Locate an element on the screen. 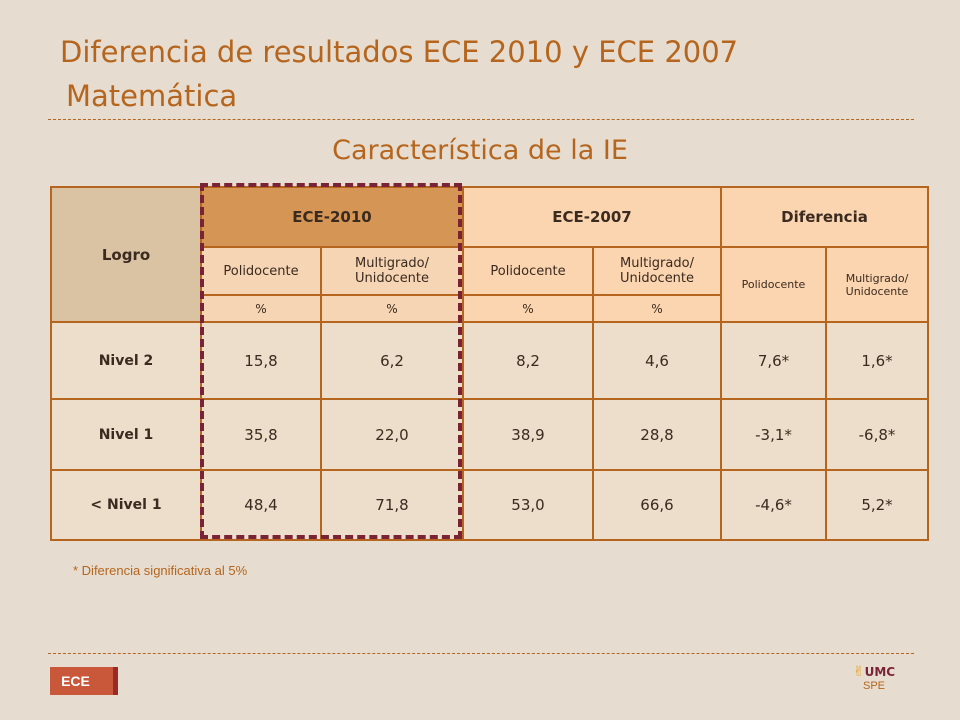 The height and width of the screenshot is (720, 960). table-cell: 4,6 is located at coordinates (657, 360).